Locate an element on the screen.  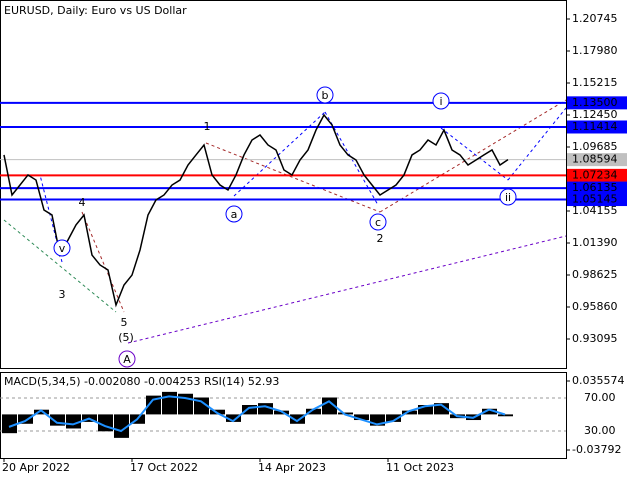
wave-label: v is located at coordinates (62, 248).